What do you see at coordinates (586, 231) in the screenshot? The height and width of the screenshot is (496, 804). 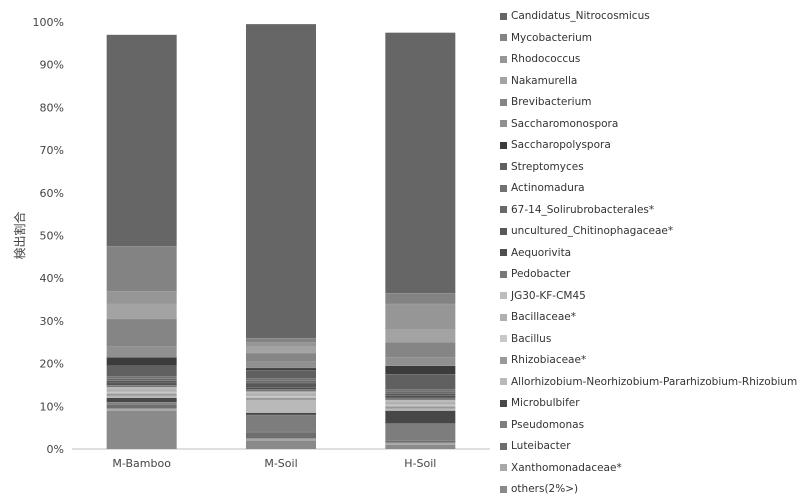 I see `legend-item: uncultured_Chitinophagaceae*` at bounding box center [586, 231].